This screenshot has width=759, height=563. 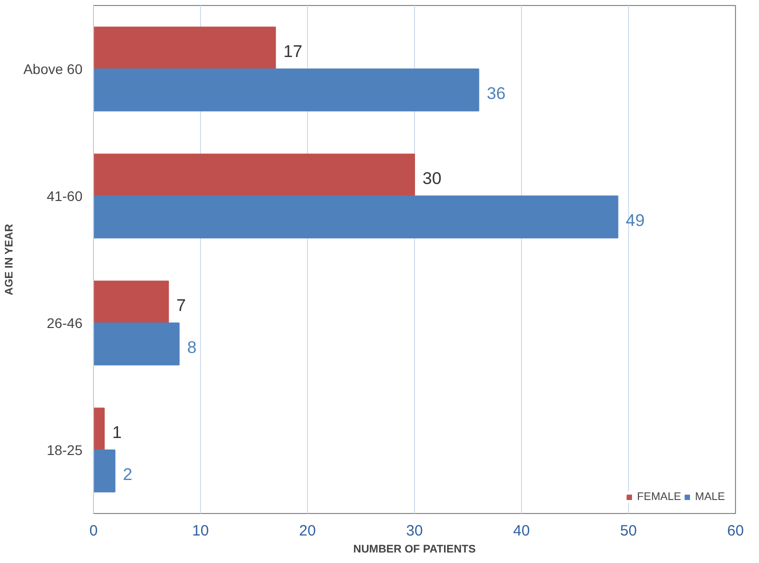 What do you see at coordinates (496, 93) in the screenshot?
I see `data-label: 36` at bounding box center [496, 93].